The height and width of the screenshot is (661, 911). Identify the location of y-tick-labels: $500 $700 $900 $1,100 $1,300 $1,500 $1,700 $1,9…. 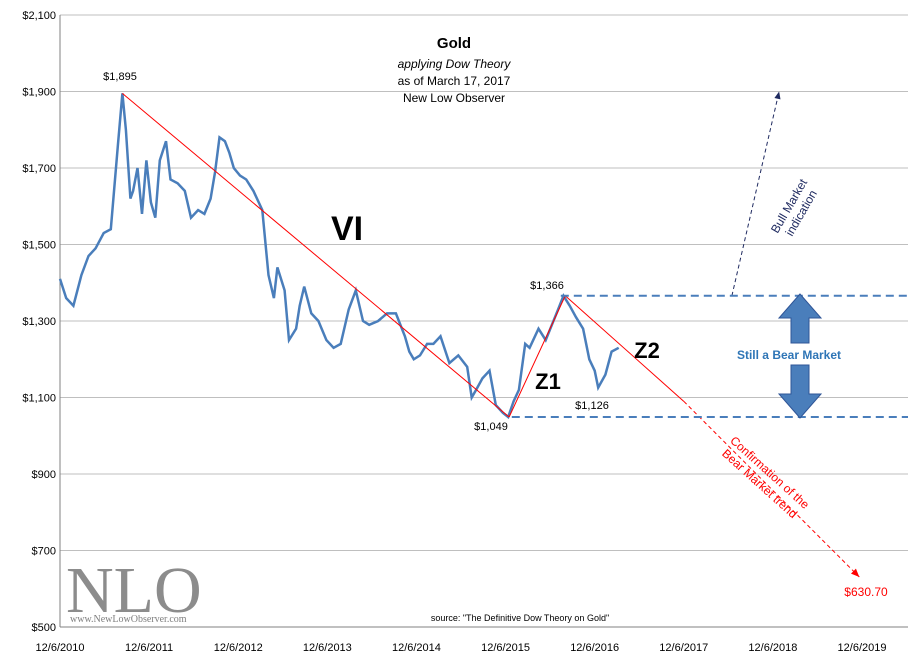
(39, 322).